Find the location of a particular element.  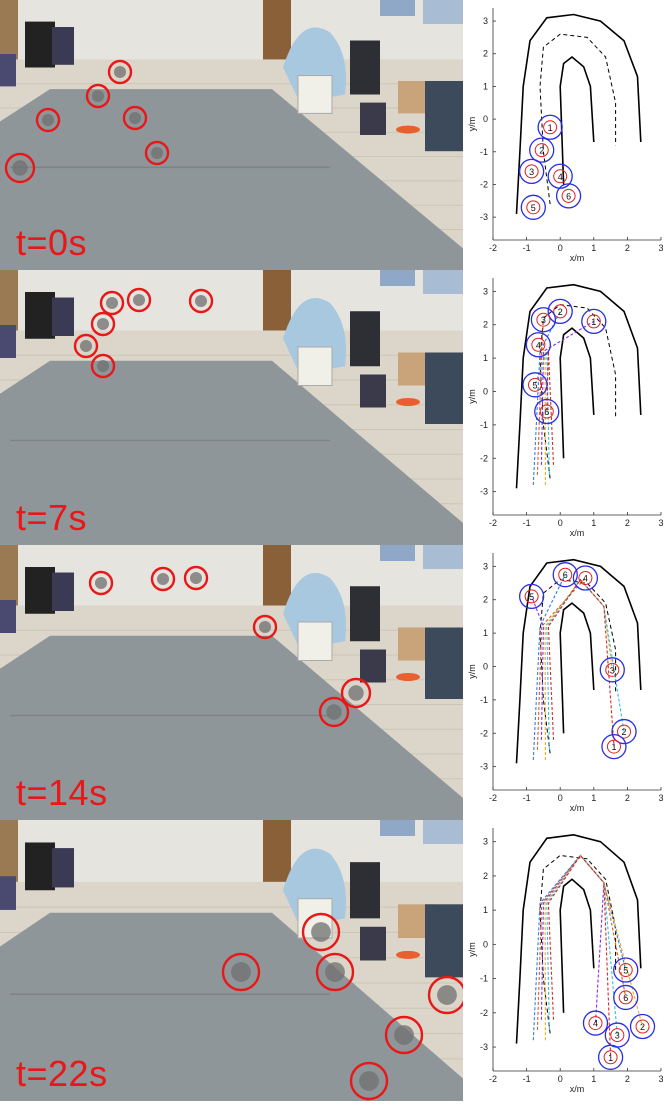

robot-id-label: 6 is located at coordinates (625, 998).